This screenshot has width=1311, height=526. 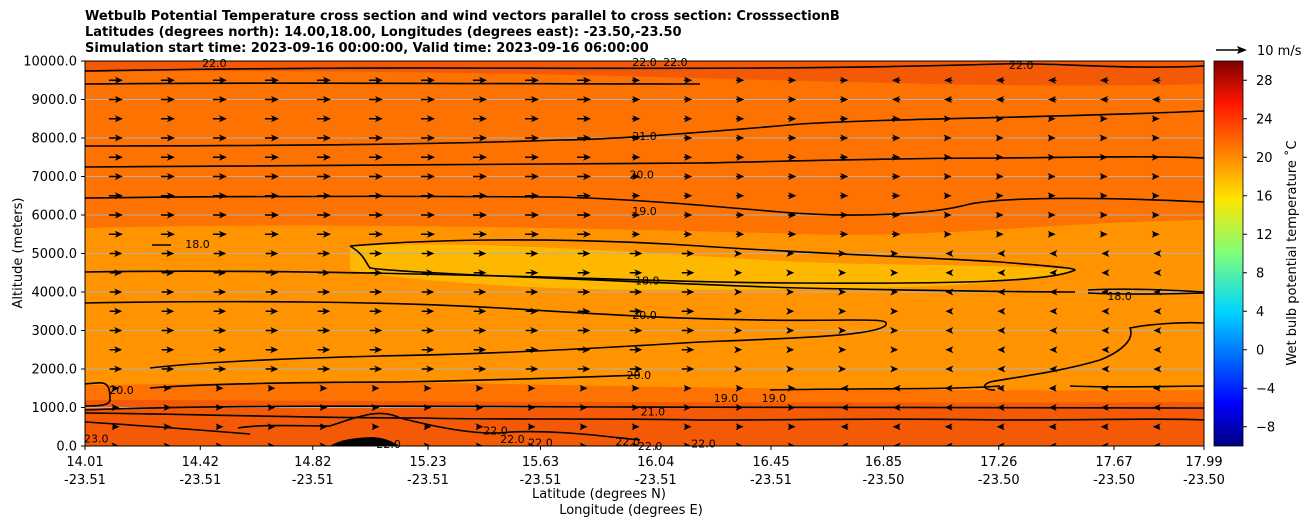 I want to click on colorbar-tick-label: 8, so click(x=1260, y=273).